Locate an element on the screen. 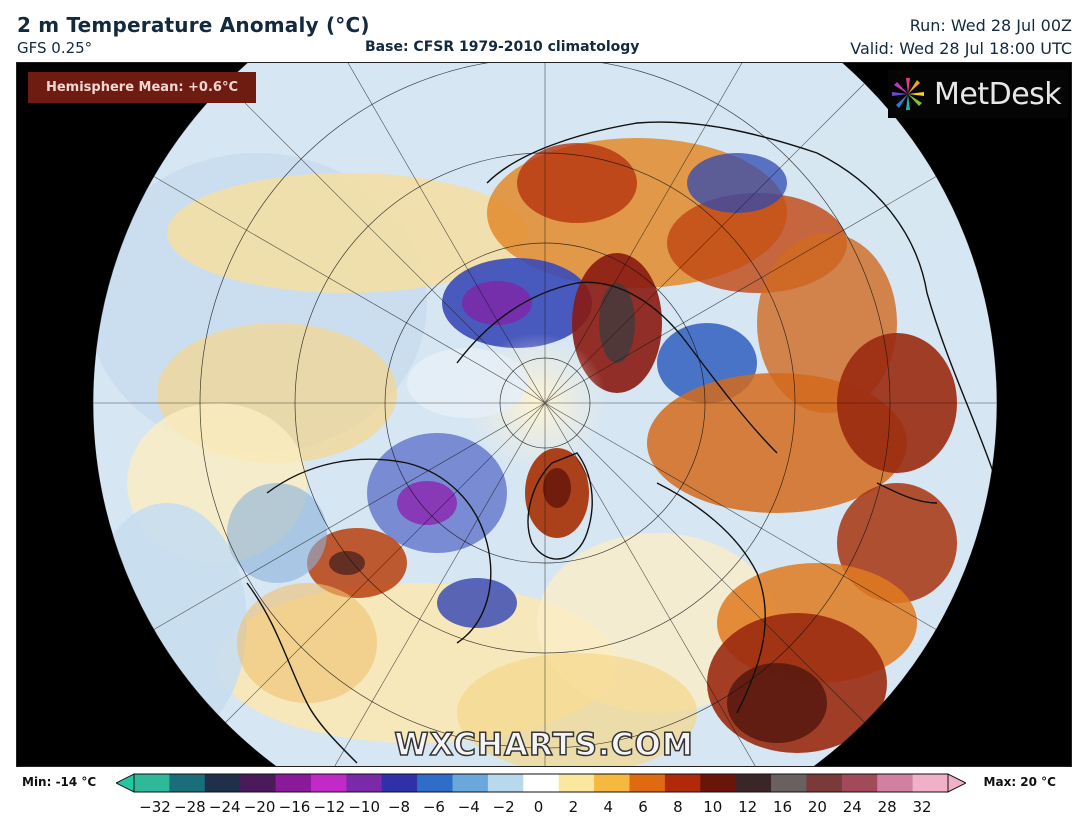 Image resolution: width=1088 pixels, height=833 pixels. colorbar-tick-label: −12 is located at coordinates (329, 807).